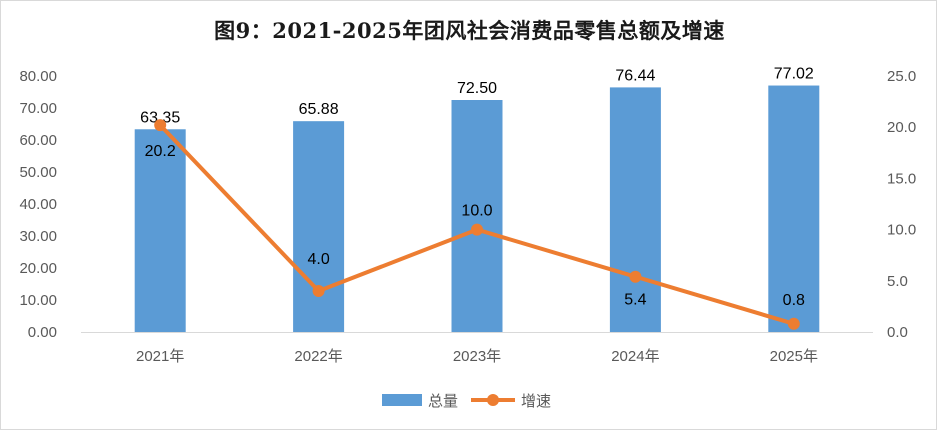 Image resolution: width=937 pixels, height=430 pixels. I want to click on y-right-tick-label: 25.0, so click(901, 76).